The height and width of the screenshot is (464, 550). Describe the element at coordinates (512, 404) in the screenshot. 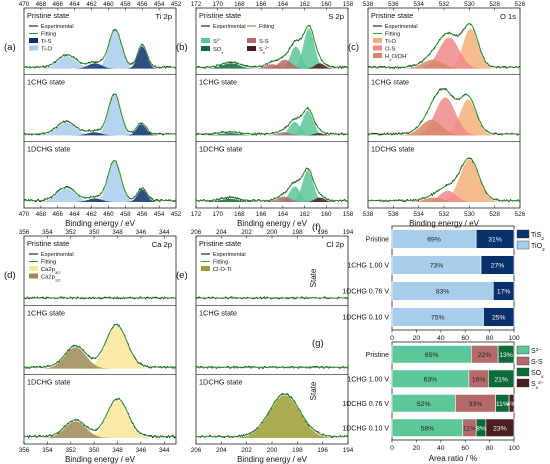

I see `data-label: 4%` at that location.